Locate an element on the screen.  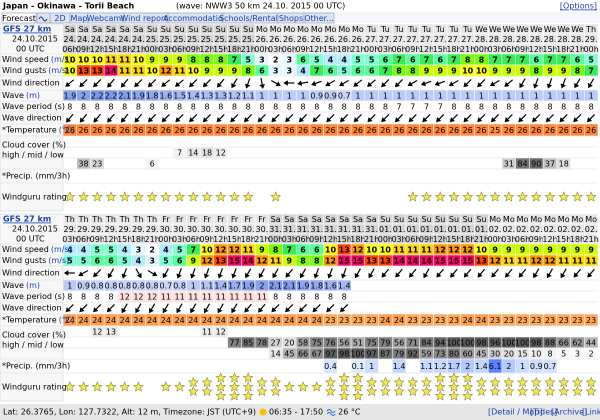
cell-value: 75 is located at coordinates (372, 343).